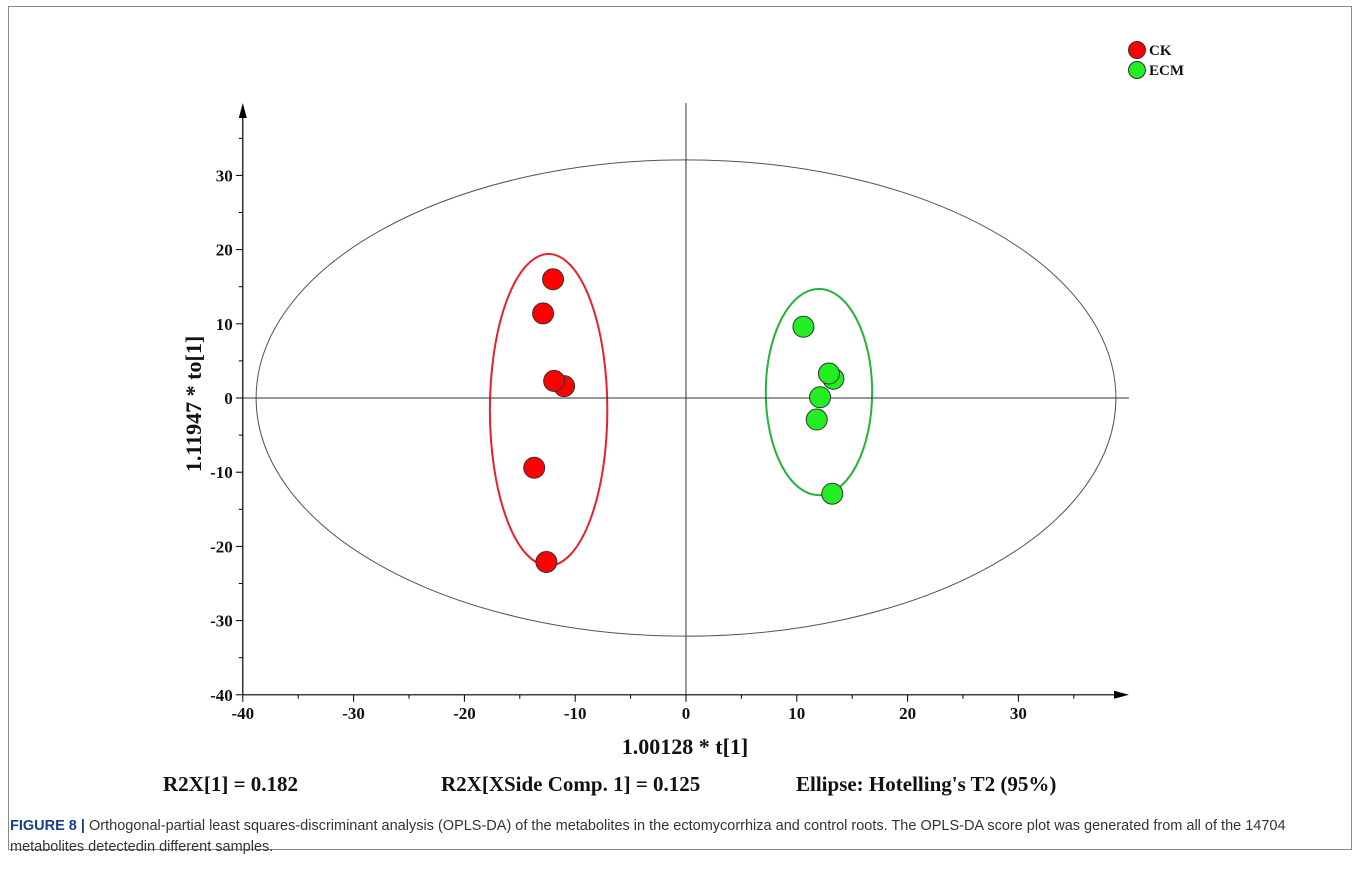 The width and height of the screenshot is (1360, 885). Describe the element at coordinates (353, 713) in the screenshot. I see `x-tick-label: -30` at that location.